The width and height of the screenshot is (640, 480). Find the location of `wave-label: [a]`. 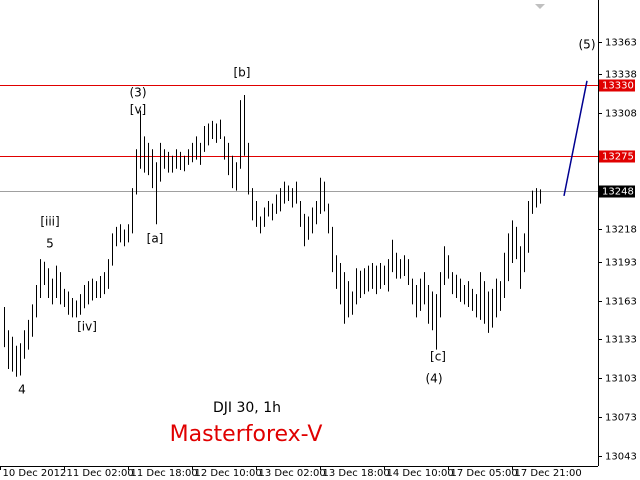

wave-label: [a] is located at coordinates (155, 239).